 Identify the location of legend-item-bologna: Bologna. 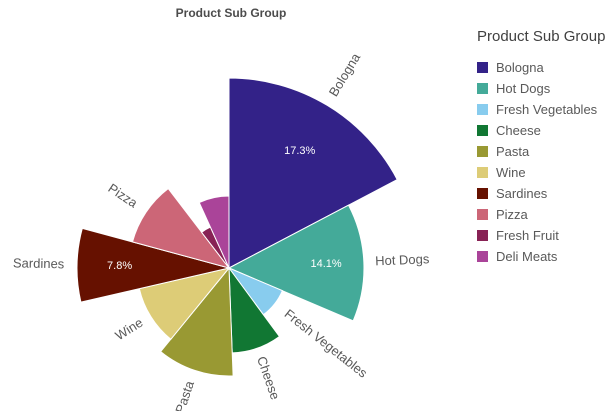
(542, 67).